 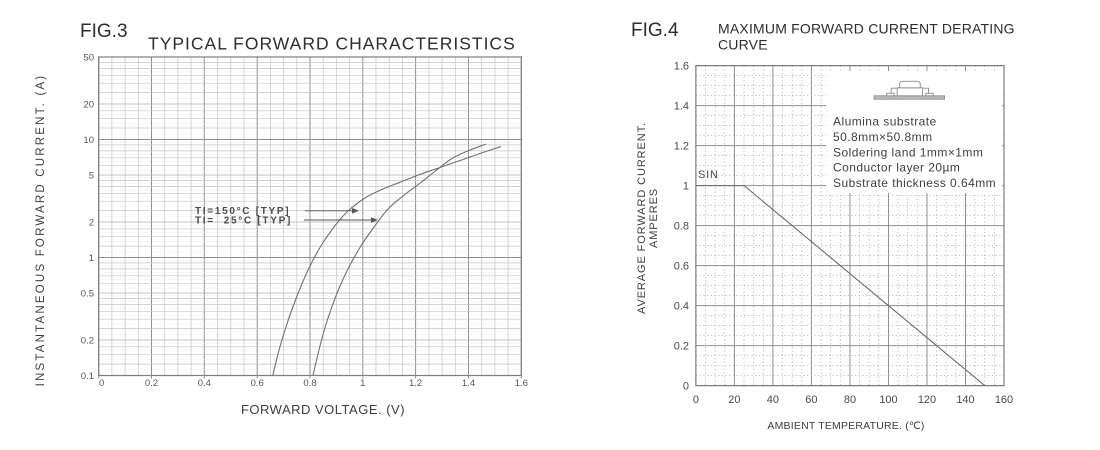 I want to click on svg-text: Alumina substrate, so click(x=885, y=122).